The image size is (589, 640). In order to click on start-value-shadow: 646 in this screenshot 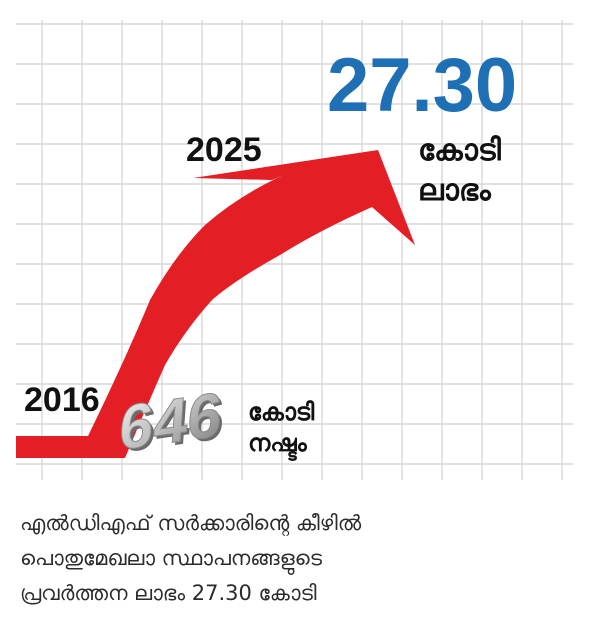, I will do `click(173, 424)`.